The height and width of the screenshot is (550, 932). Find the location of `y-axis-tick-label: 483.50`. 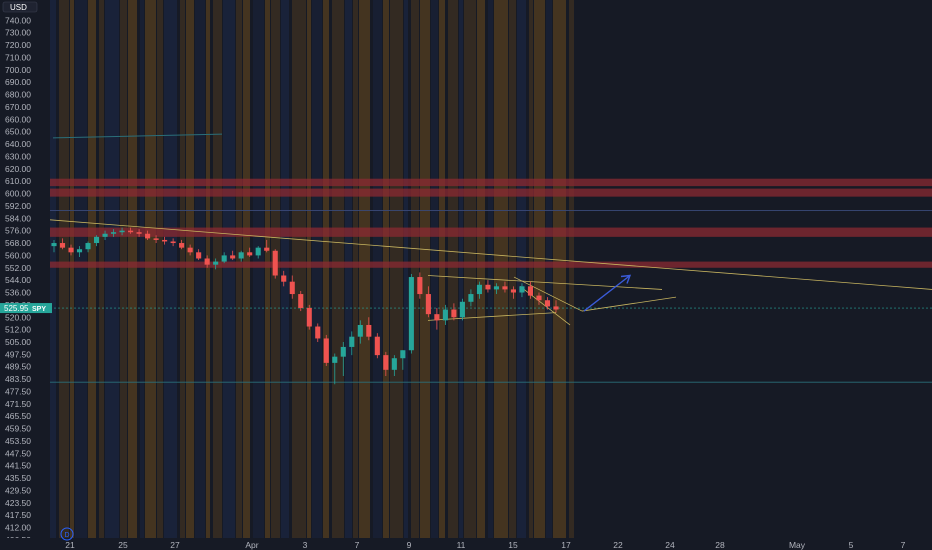

y-axis-tick-label: 483.50 is located at coordinates (18, 379).